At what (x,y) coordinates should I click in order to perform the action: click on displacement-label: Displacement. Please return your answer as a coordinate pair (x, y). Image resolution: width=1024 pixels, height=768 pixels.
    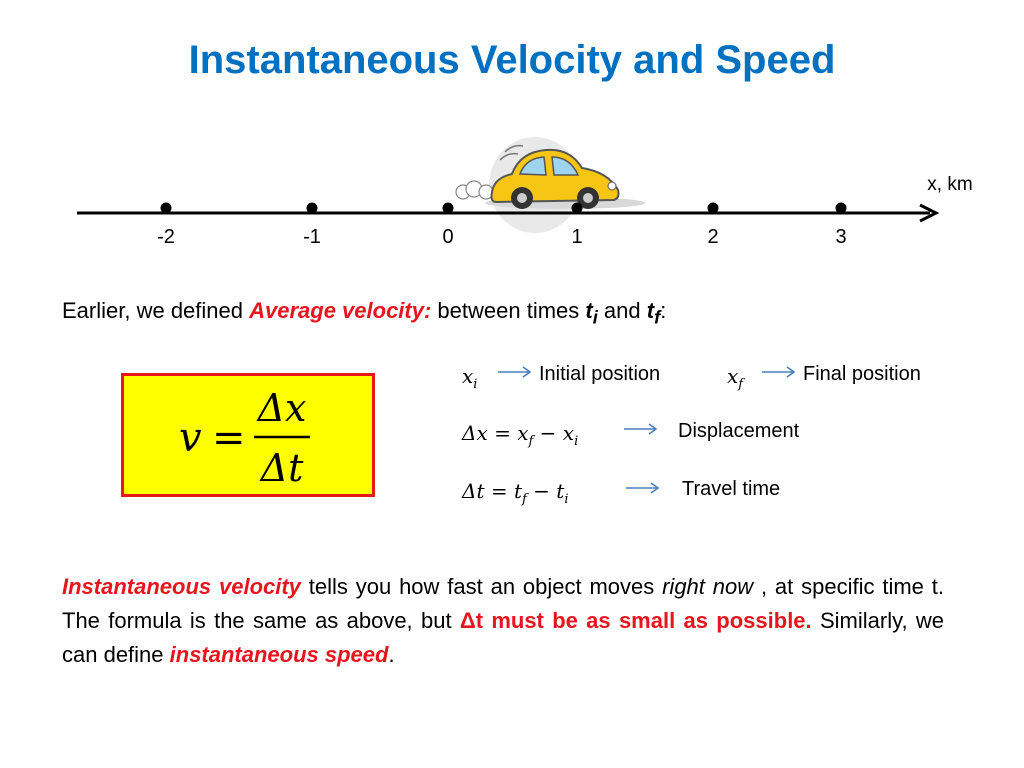
    Looking at the image, I should click on (739, 431).